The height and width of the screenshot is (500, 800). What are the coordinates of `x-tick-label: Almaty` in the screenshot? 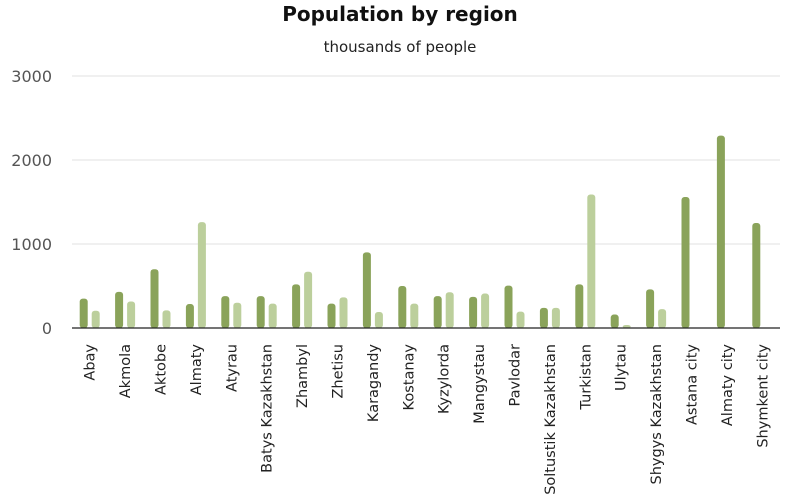 It's located at (197, 370).